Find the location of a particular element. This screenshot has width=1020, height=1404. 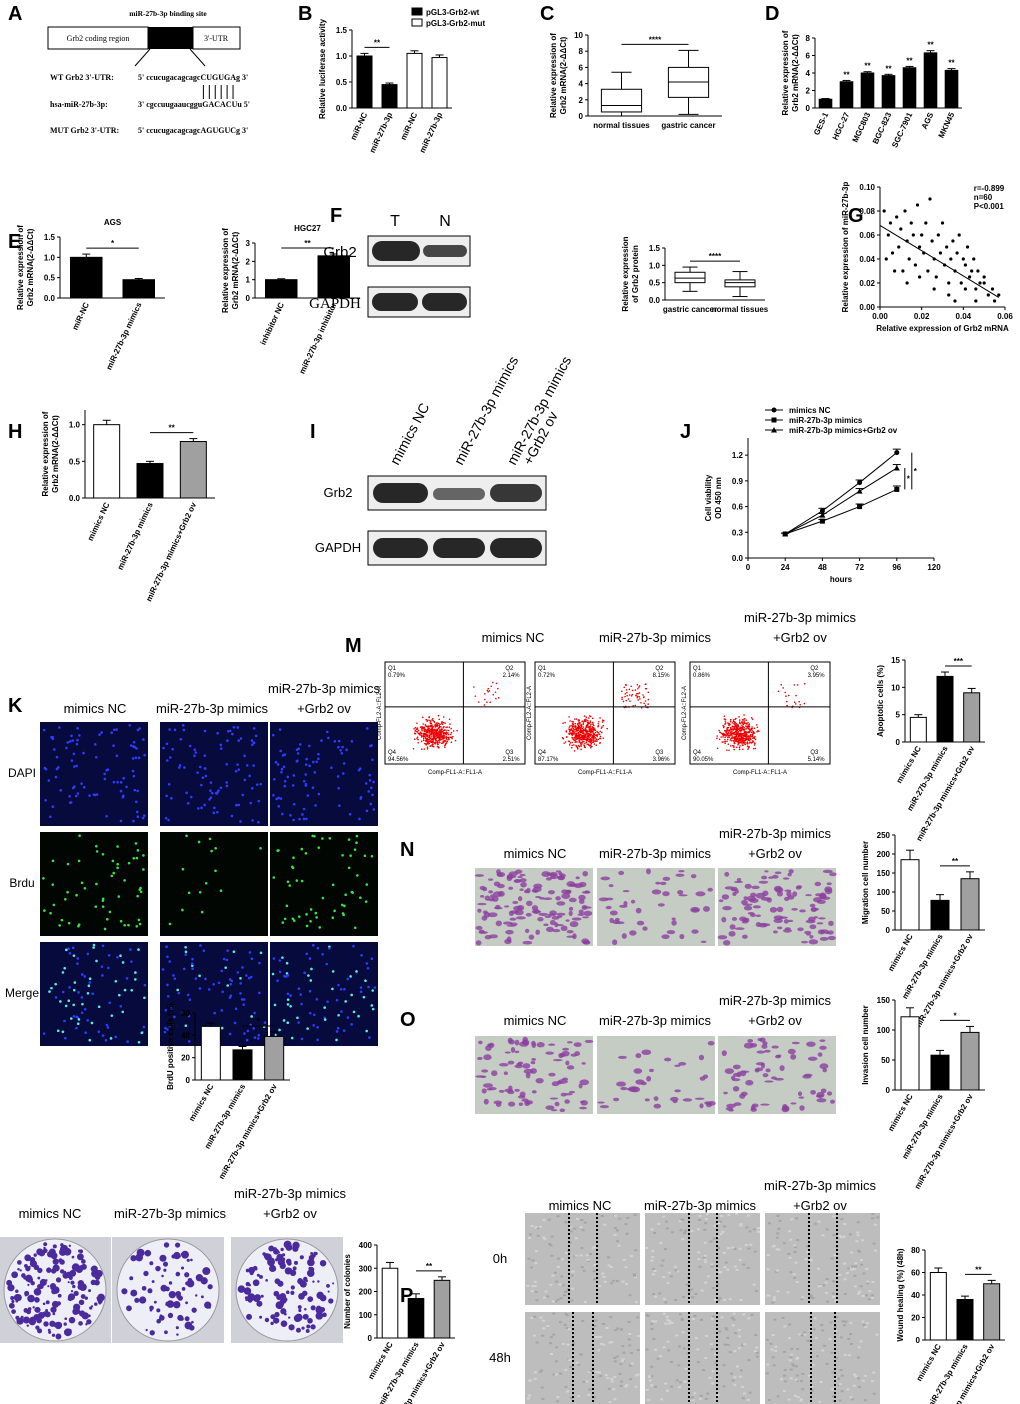

x-tick-label: inhibitor NC is located at coordinates (273, 323).